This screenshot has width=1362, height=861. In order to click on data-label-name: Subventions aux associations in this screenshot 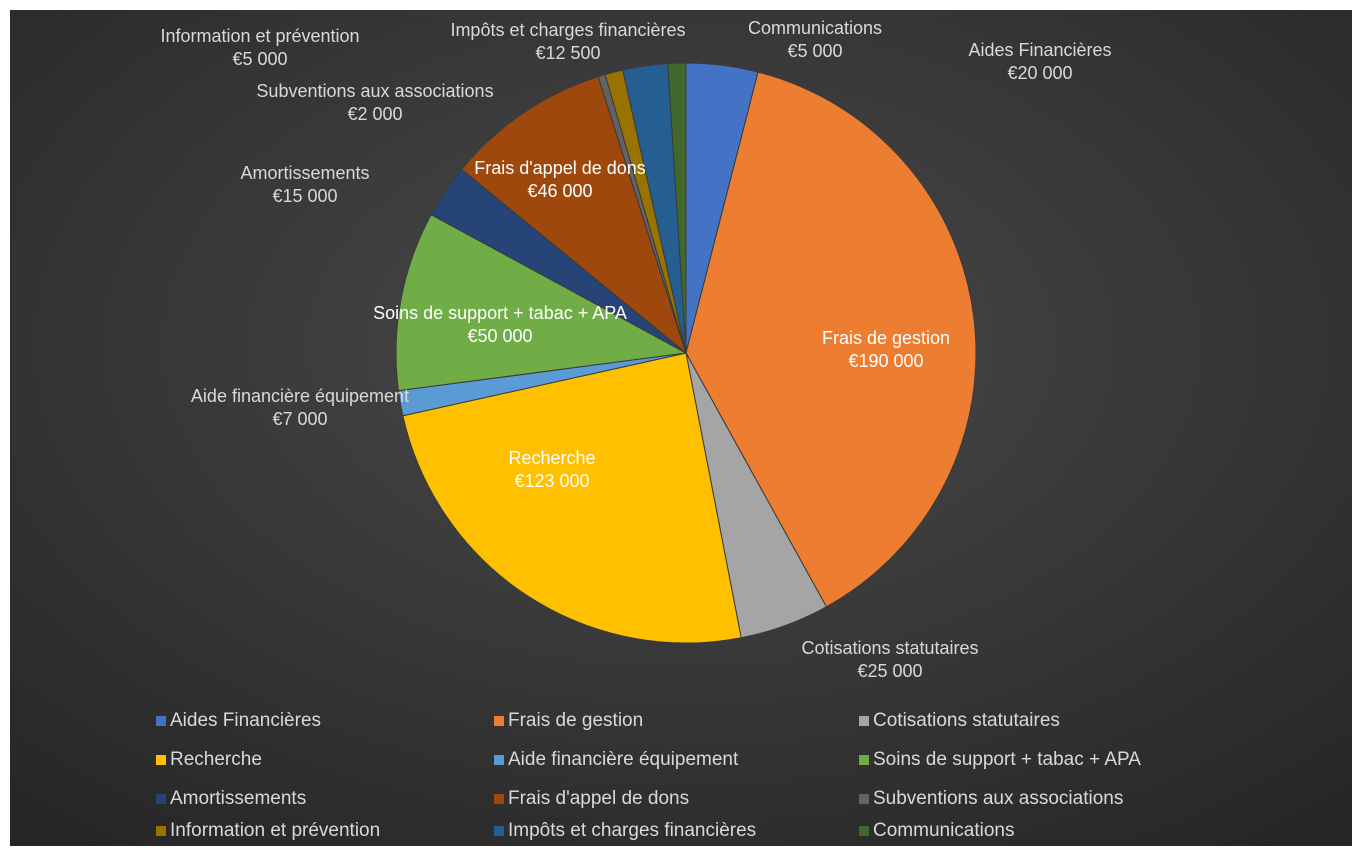, I will do `click(374, 91)`.